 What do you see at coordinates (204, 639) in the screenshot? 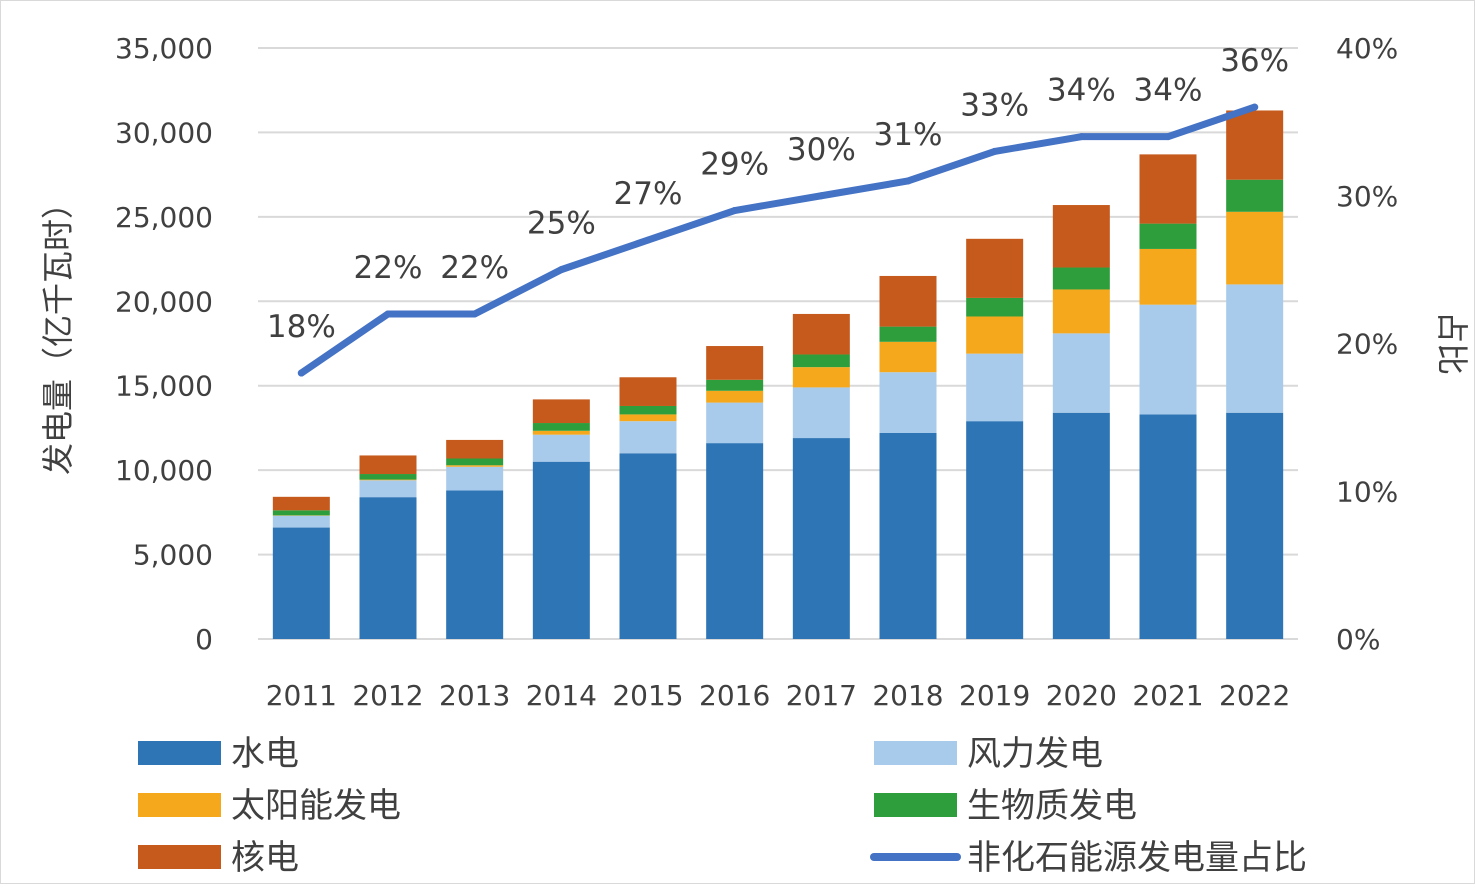
I see `y-tick-label: 0` at bounding box center [204, 639].